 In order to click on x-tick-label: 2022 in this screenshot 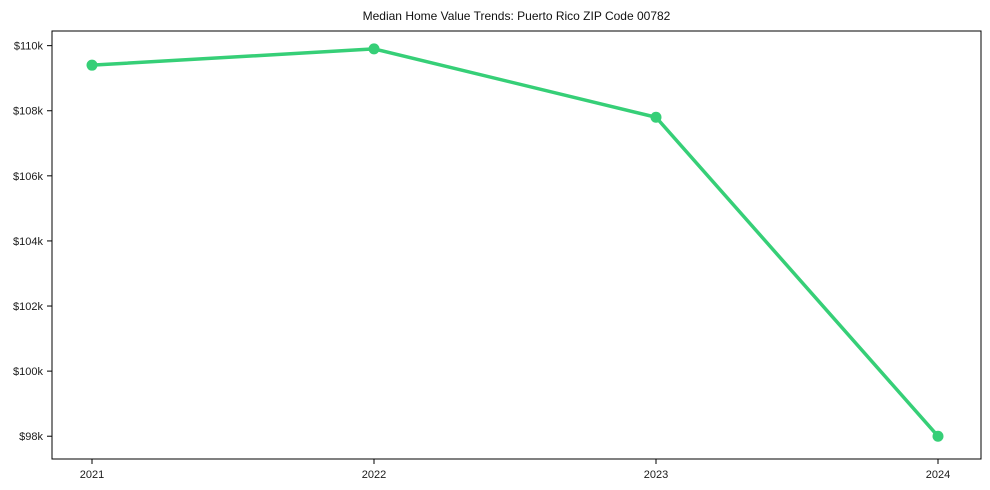, I will do `click(374, 475)`.